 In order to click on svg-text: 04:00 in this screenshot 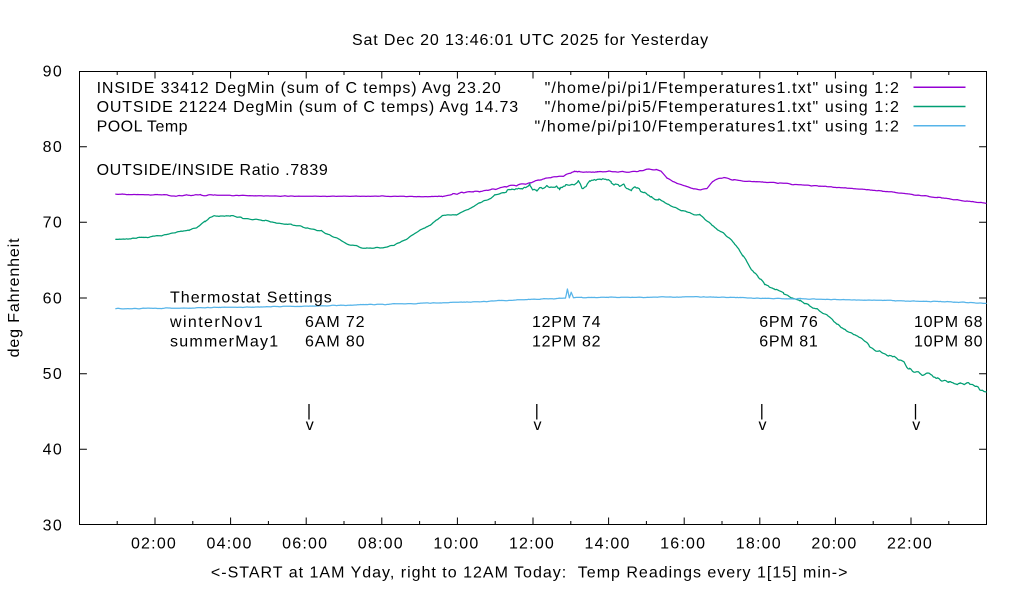, I will do `click(230, 544)`.